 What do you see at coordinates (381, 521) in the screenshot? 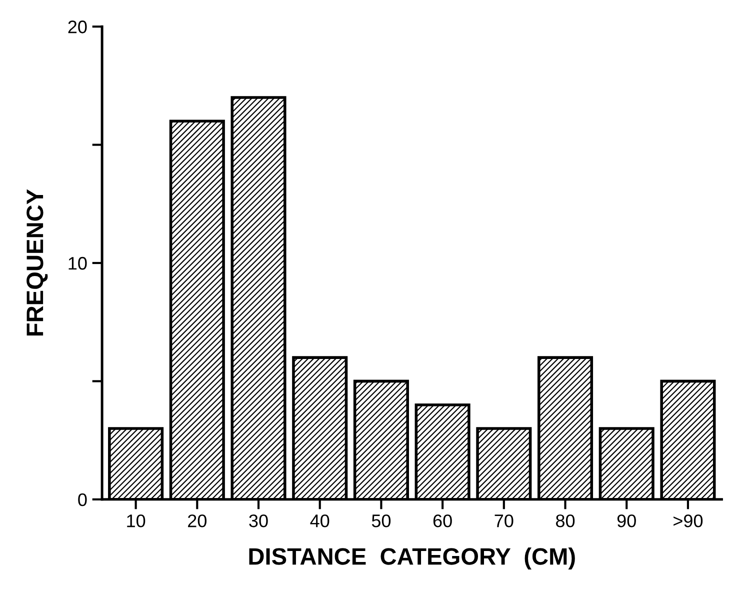
I see `x-tick-label: 50` at bounding box center [381, 521].